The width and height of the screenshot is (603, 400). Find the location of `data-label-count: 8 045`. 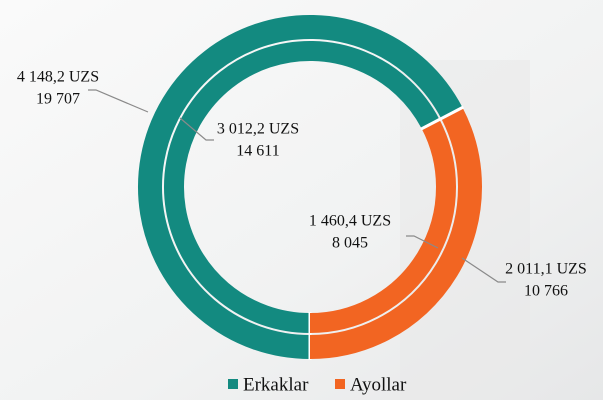

data-label-count: 8 045 is located at coordinates (350, 243).